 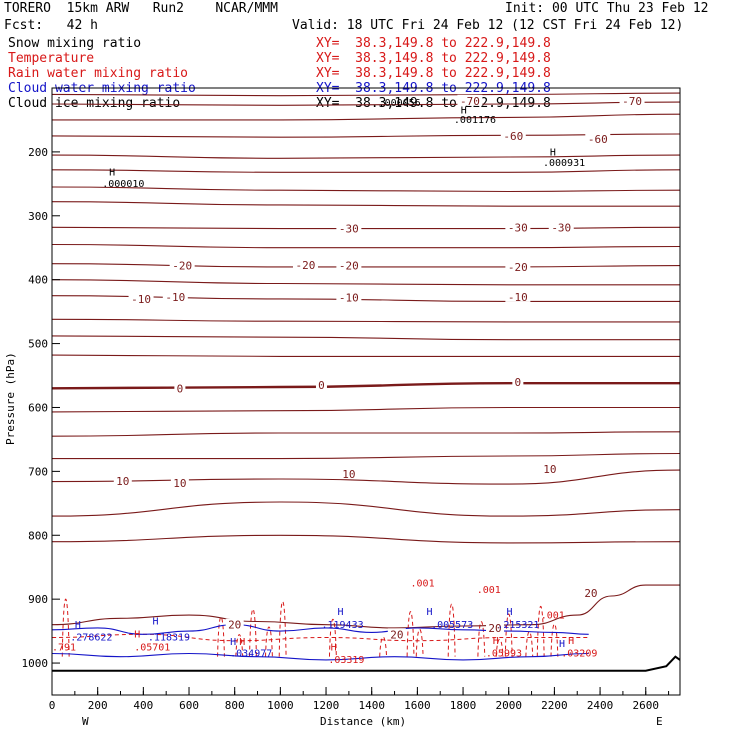 What do you see at coordinates (659, 721) in the screenshot?
I see `east-label: E` at bounding box center [659, 721].